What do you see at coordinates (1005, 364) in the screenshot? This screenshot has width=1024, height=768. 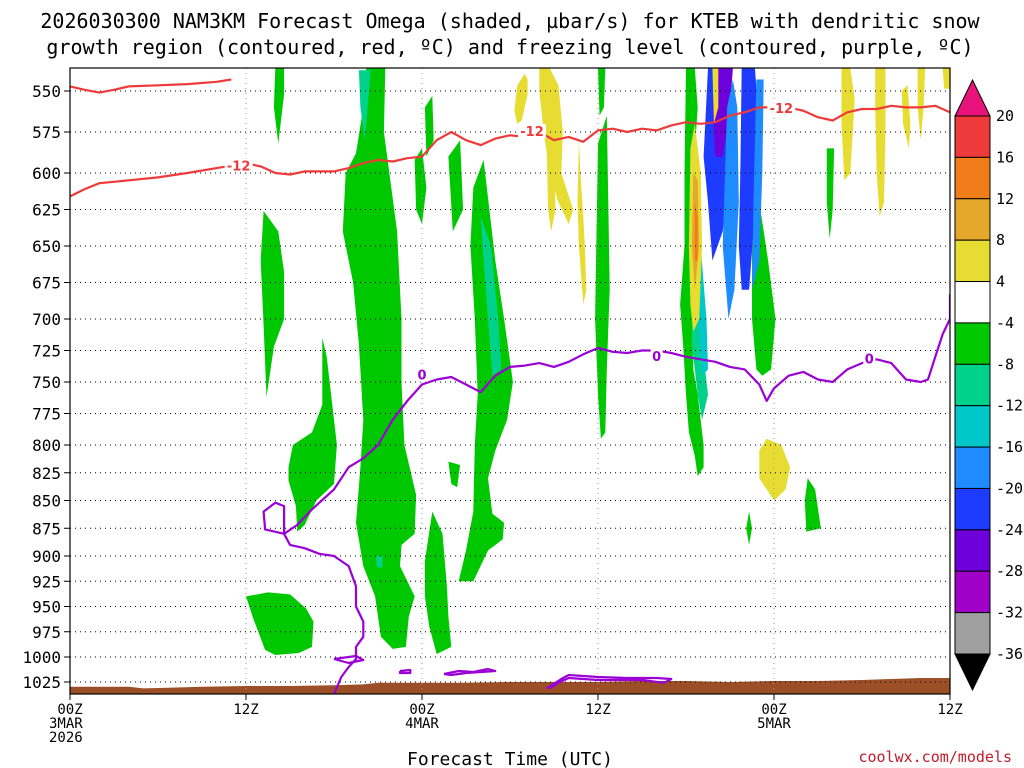 I see `colorbar-label: -8` at bounding box center [1005, 364].